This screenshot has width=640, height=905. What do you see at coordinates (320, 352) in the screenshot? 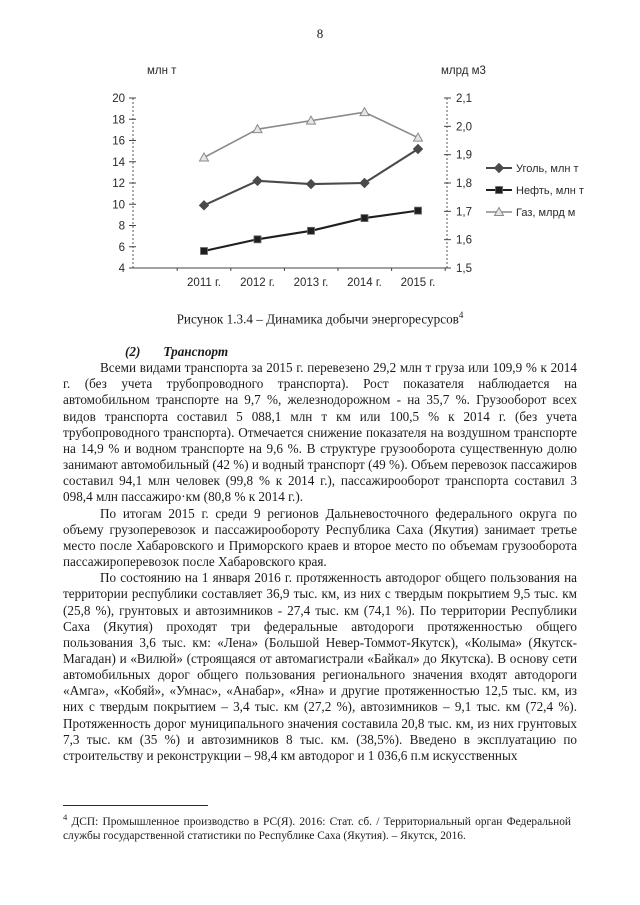
I see `section-heading: (2) Транспорт` at bounding box center [320, 352].